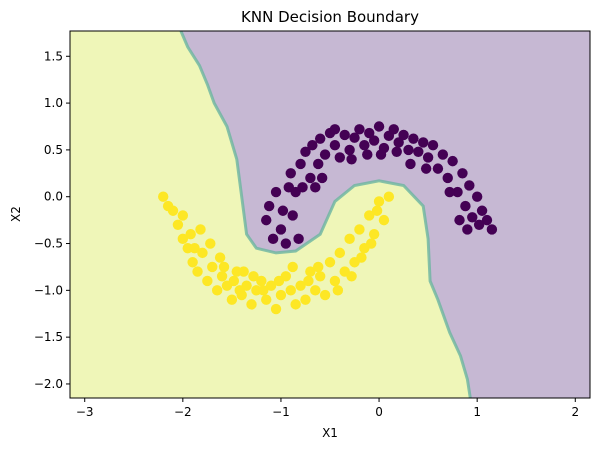 This screenshot has width=600, height=449. I want to click on y-tick-label: 1.5, so click(53, 56).